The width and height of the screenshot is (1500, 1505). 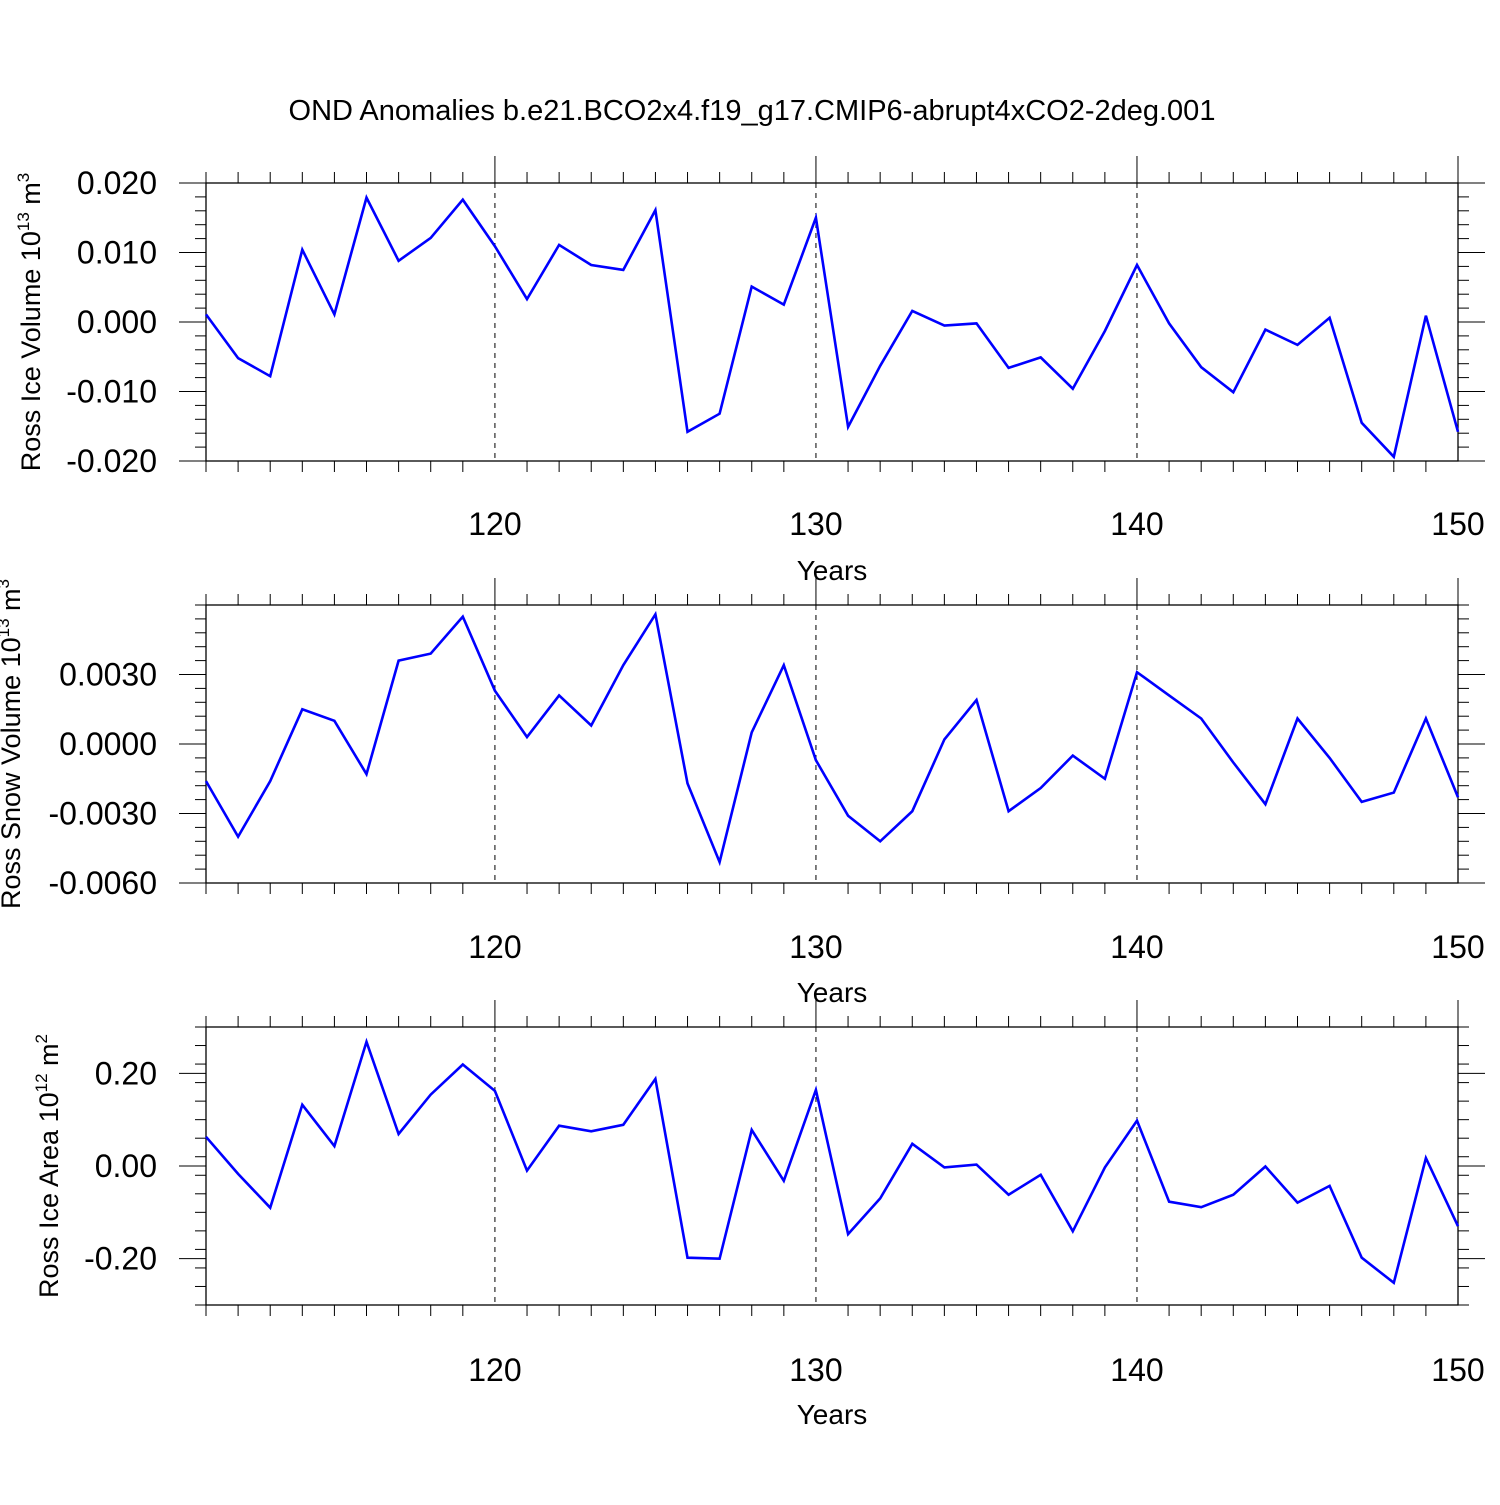 I want to click on y-axis-label: Ross Snow Volume 1013 m3, so click(x=13, y=744).